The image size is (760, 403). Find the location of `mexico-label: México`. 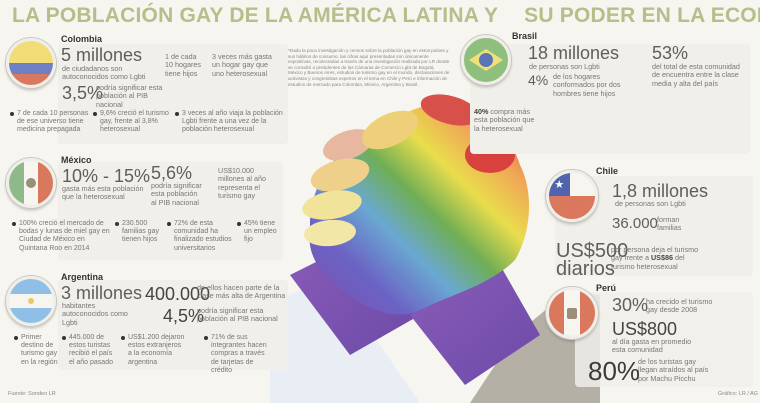

mexico-label: México is located at coordinates (76, 160).